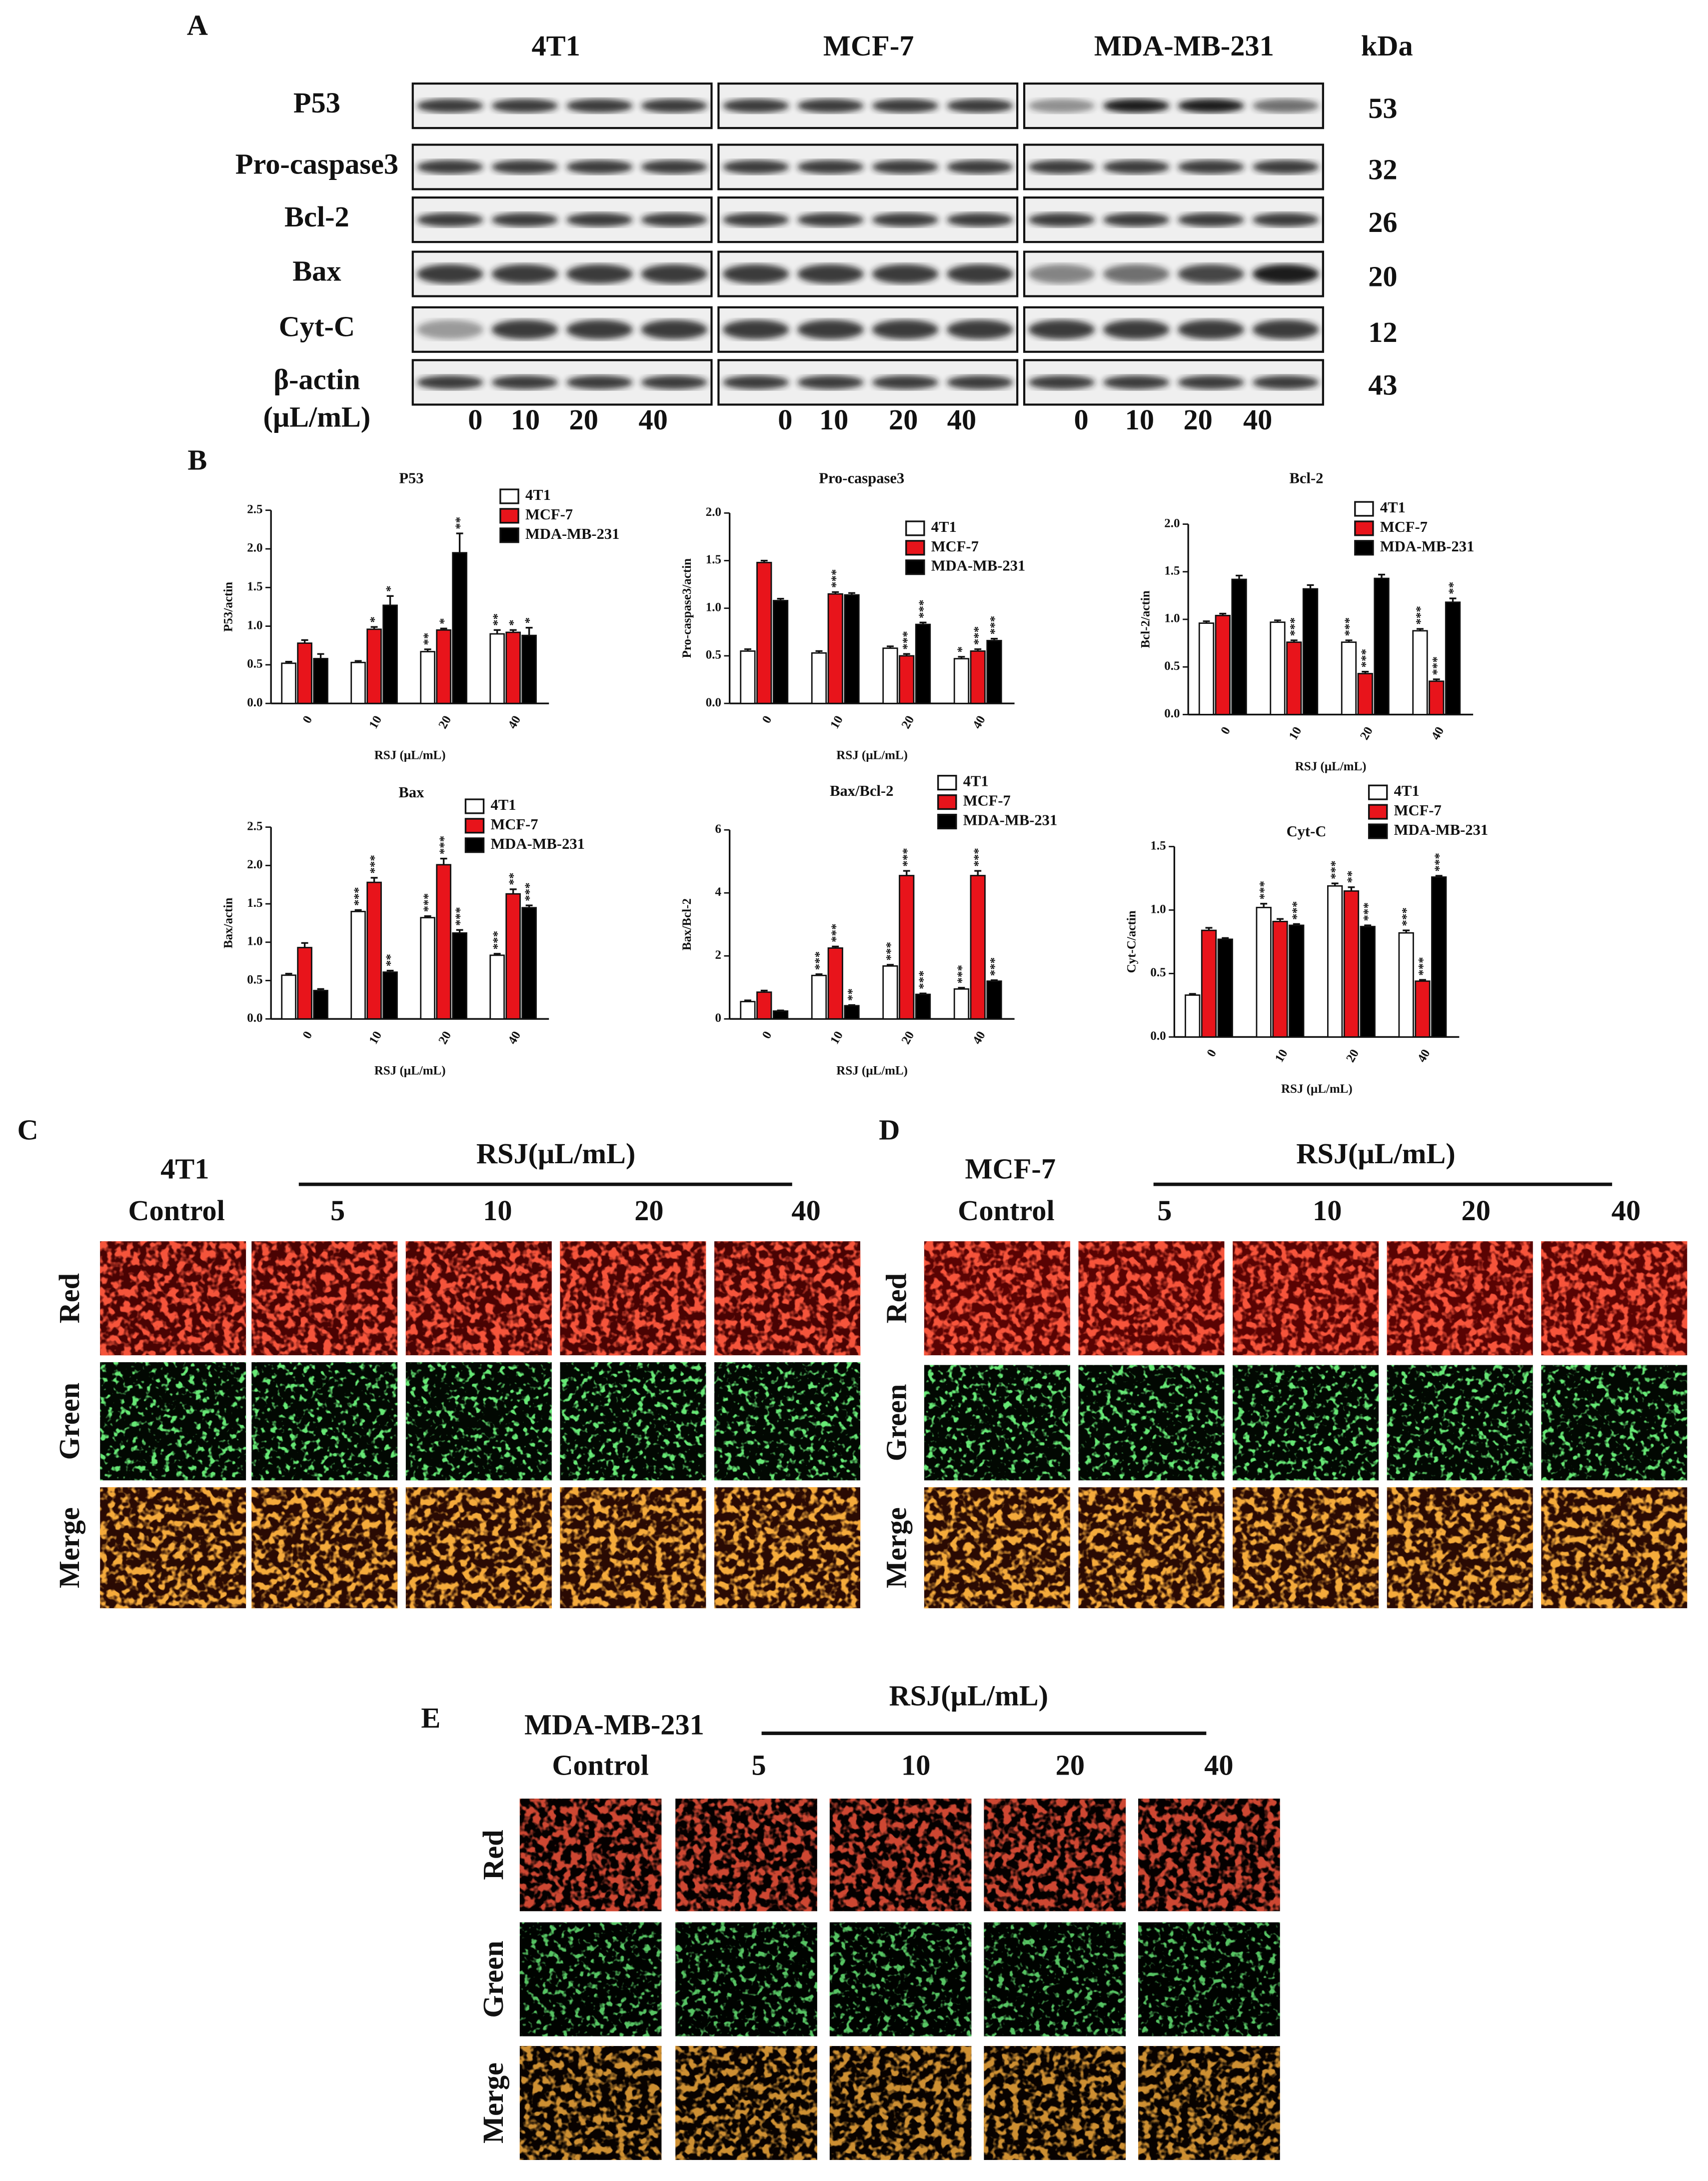  Describe the element at coordinates (27, 1130) in the screenshot. I see `panel-label: C` at that location.